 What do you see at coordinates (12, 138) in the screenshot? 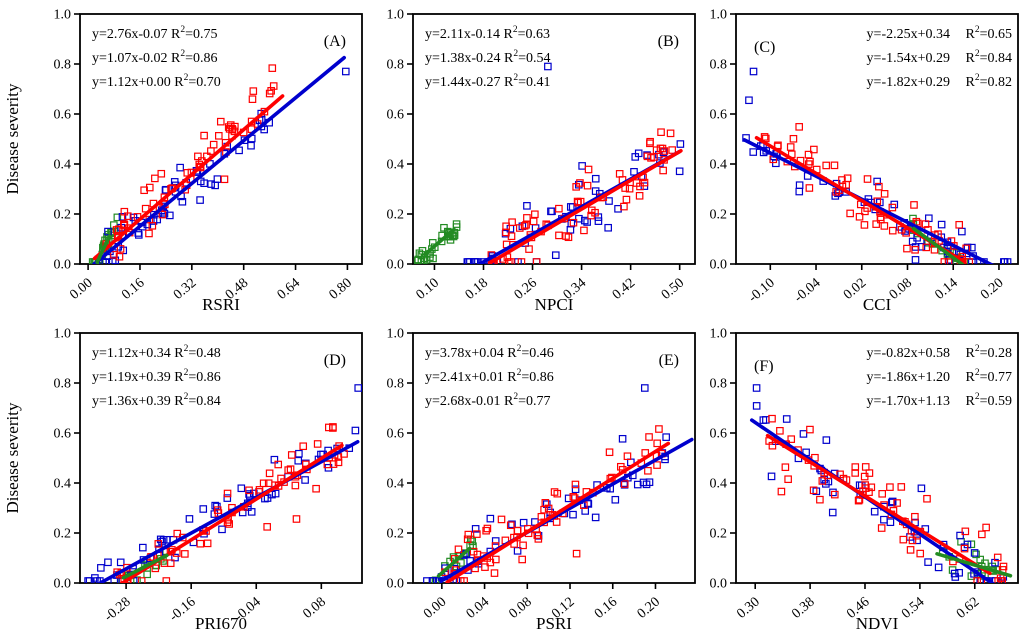
I see `y-axis-label: Disease severity` at bounding box center [12, 138].